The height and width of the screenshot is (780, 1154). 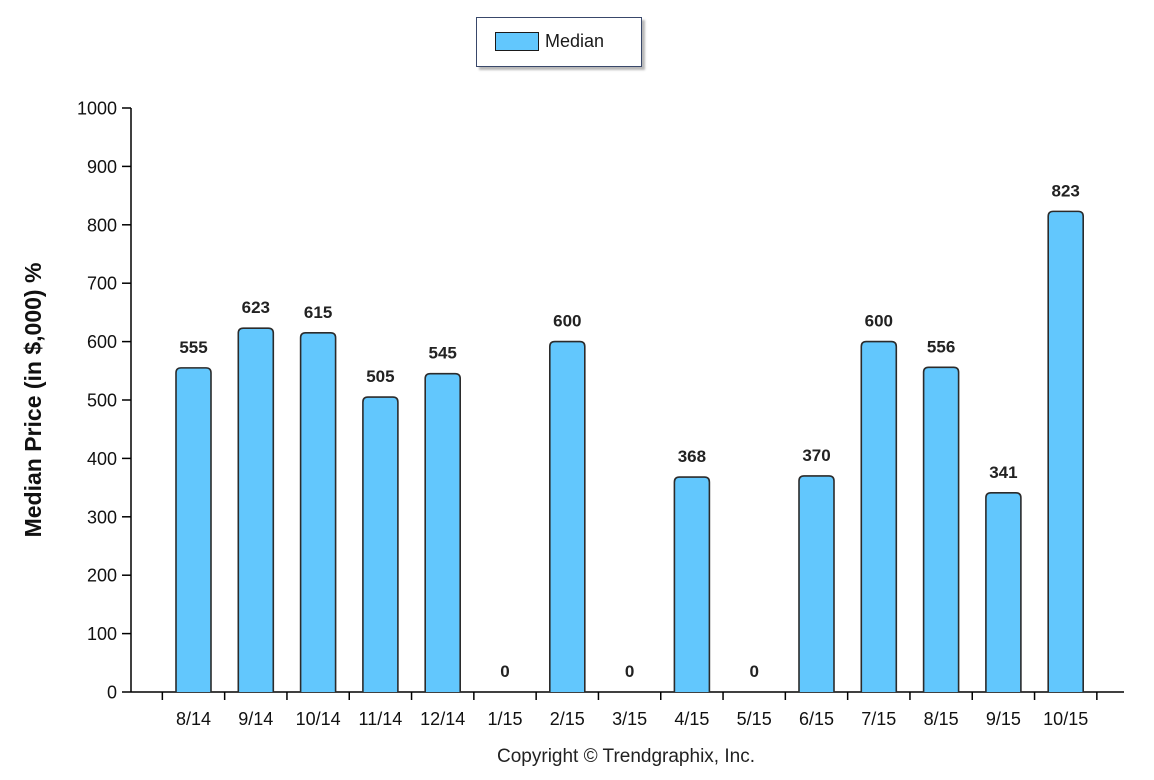 What do you see at coordinates (102, 634) in the screenshot?
I see `y-tick-label: 100` at bounding box center [102, 634].